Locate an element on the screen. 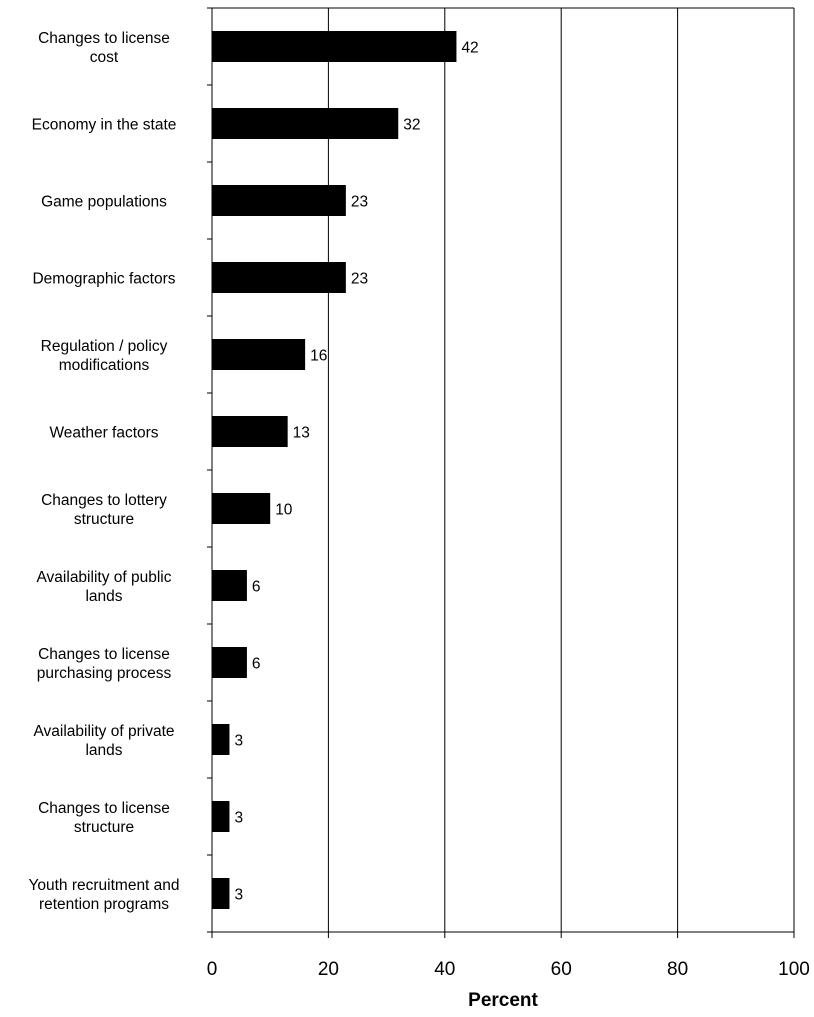  category-label-11-line-0: Youth recruitment and is located at coordinates (103, 885).